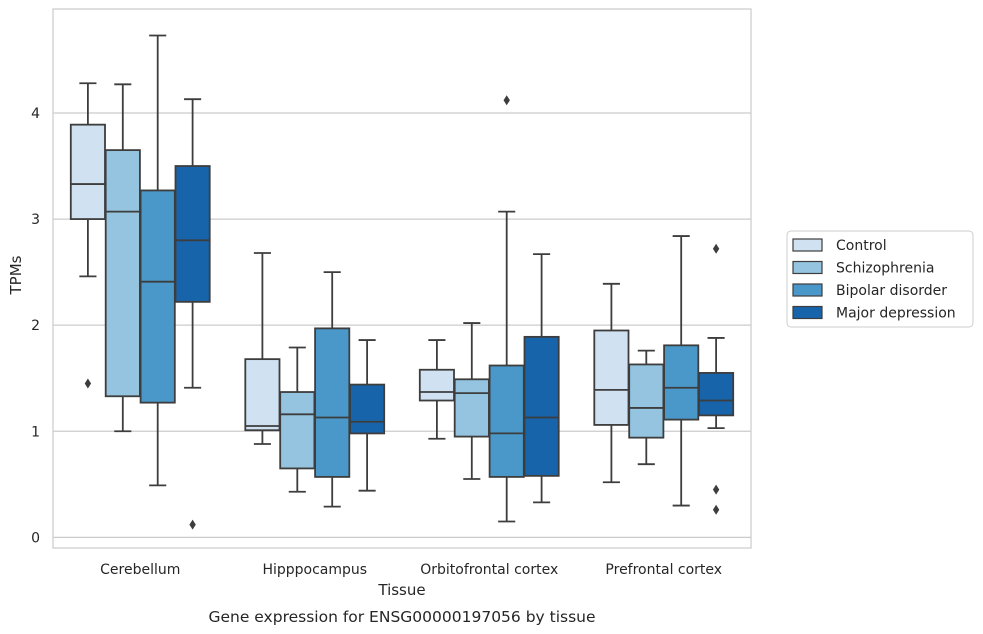  I want to click on x-tick-label: Orbitofrontal cortex, so click(489, 570).